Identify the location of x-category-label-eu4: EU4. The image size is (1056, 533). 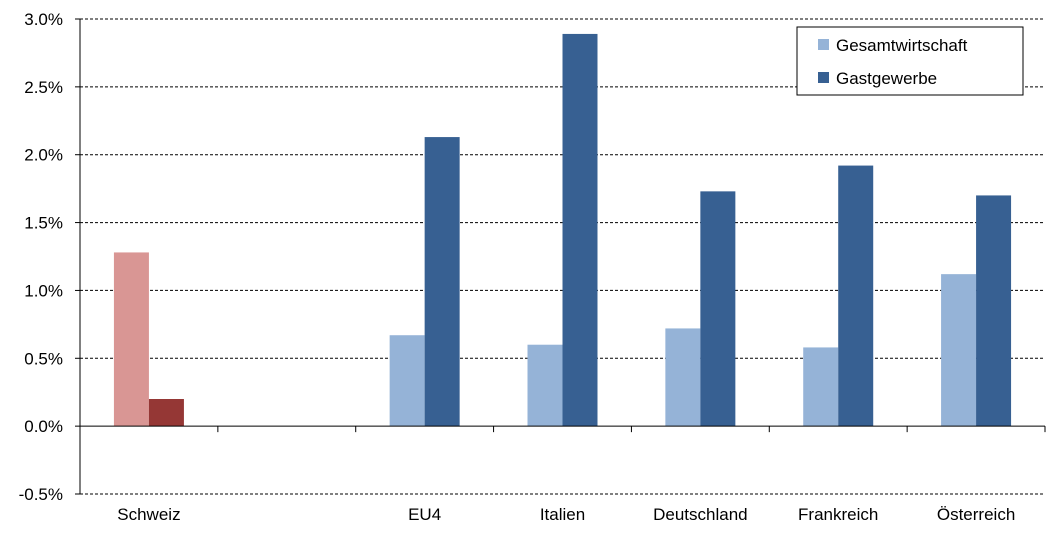
(424, 514).